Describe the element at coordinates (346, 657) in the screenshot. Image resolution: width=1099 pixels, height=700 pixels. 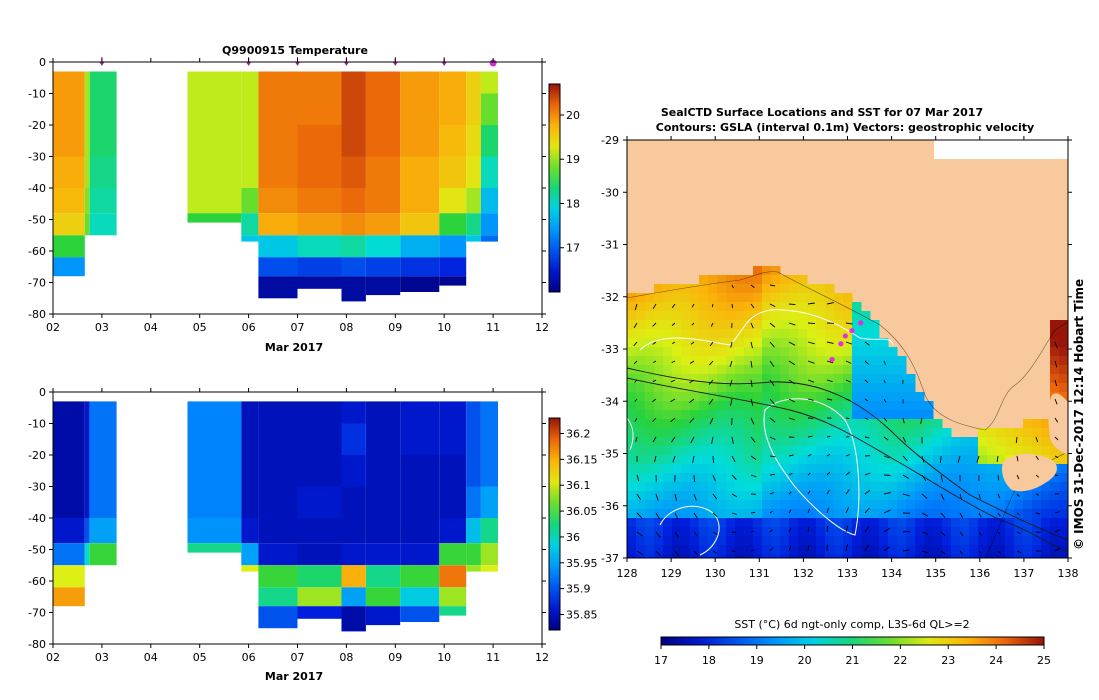
I see `x-tick-label: 08` at that location.